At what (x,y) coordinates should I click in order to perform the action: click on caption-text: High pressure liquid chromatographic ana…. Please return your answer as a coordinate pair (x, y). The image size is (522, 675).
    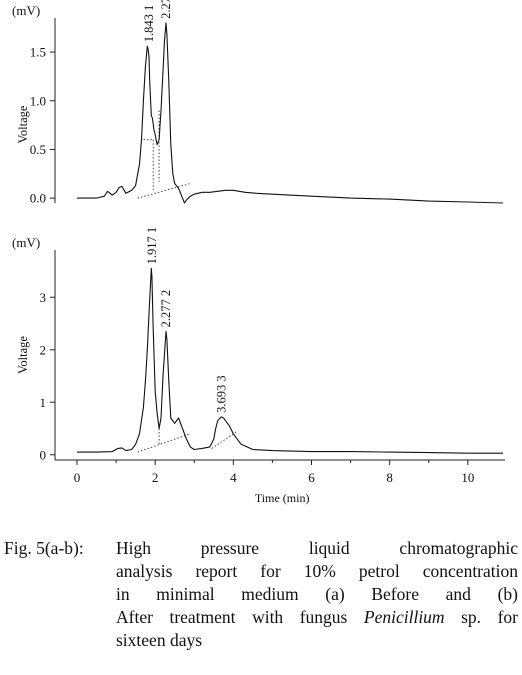
    Looking at the image, I should click on (317, 594).